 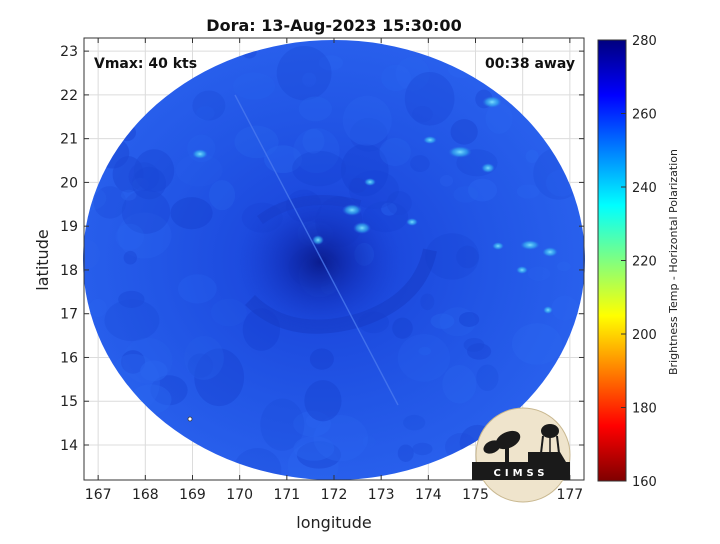 I want to click on x-tick-label: 173, so click(x=381, y=495).